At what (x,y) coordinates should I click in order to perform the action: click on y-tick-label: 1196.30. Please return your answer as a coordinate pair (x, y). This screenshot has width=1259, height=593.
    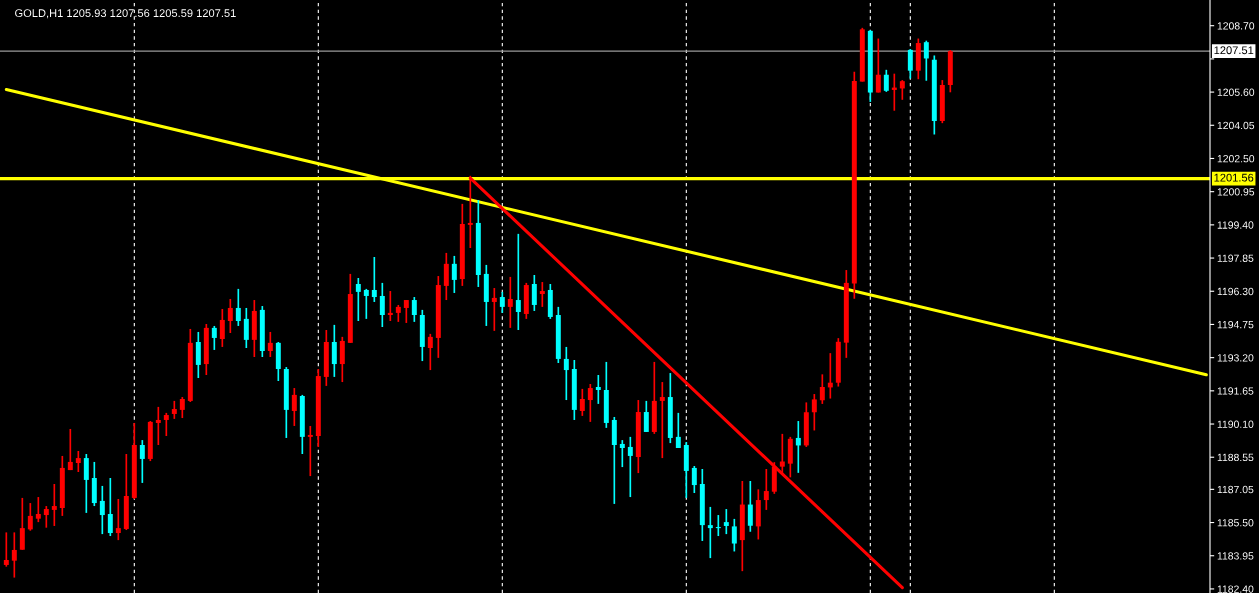
    Looking at the image, I should click on (1235, 291).